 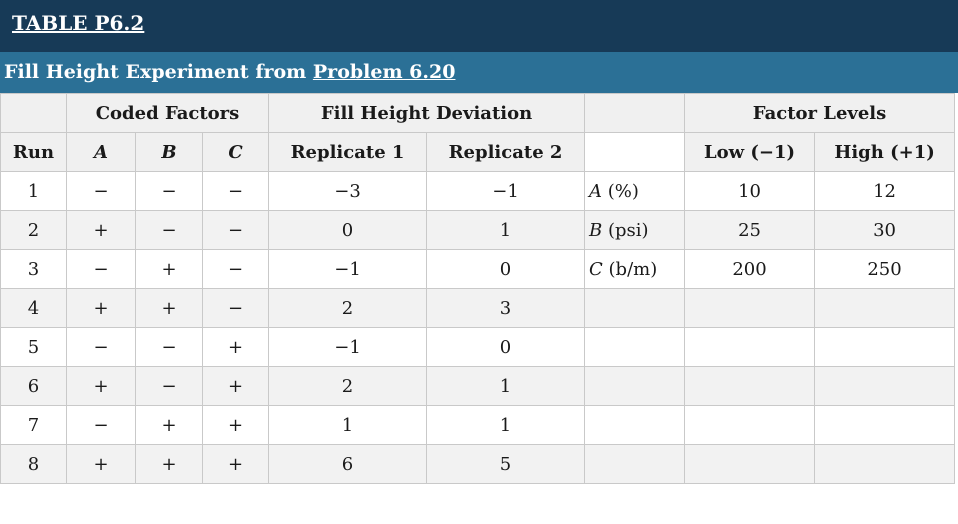 What do you see at coordinates (348, 464) in the screenshot?
I see `replicate-1-cell: 6` at bounding box center [348, 464].